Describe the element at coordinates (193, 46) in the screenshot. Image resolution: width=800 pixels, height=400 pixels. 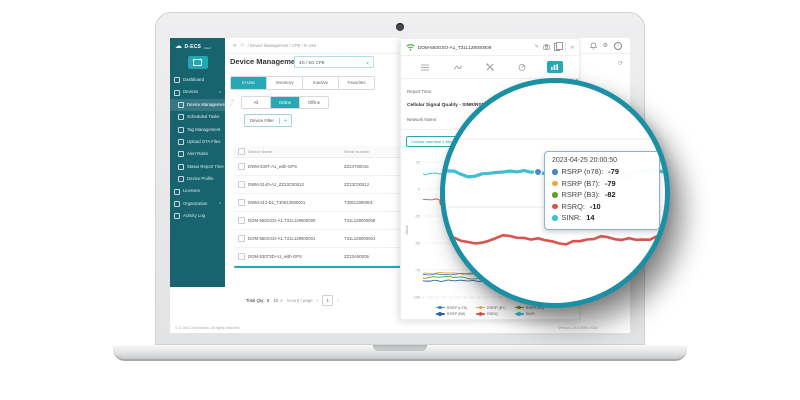
I see `brand-name: D-ECS` at that location.